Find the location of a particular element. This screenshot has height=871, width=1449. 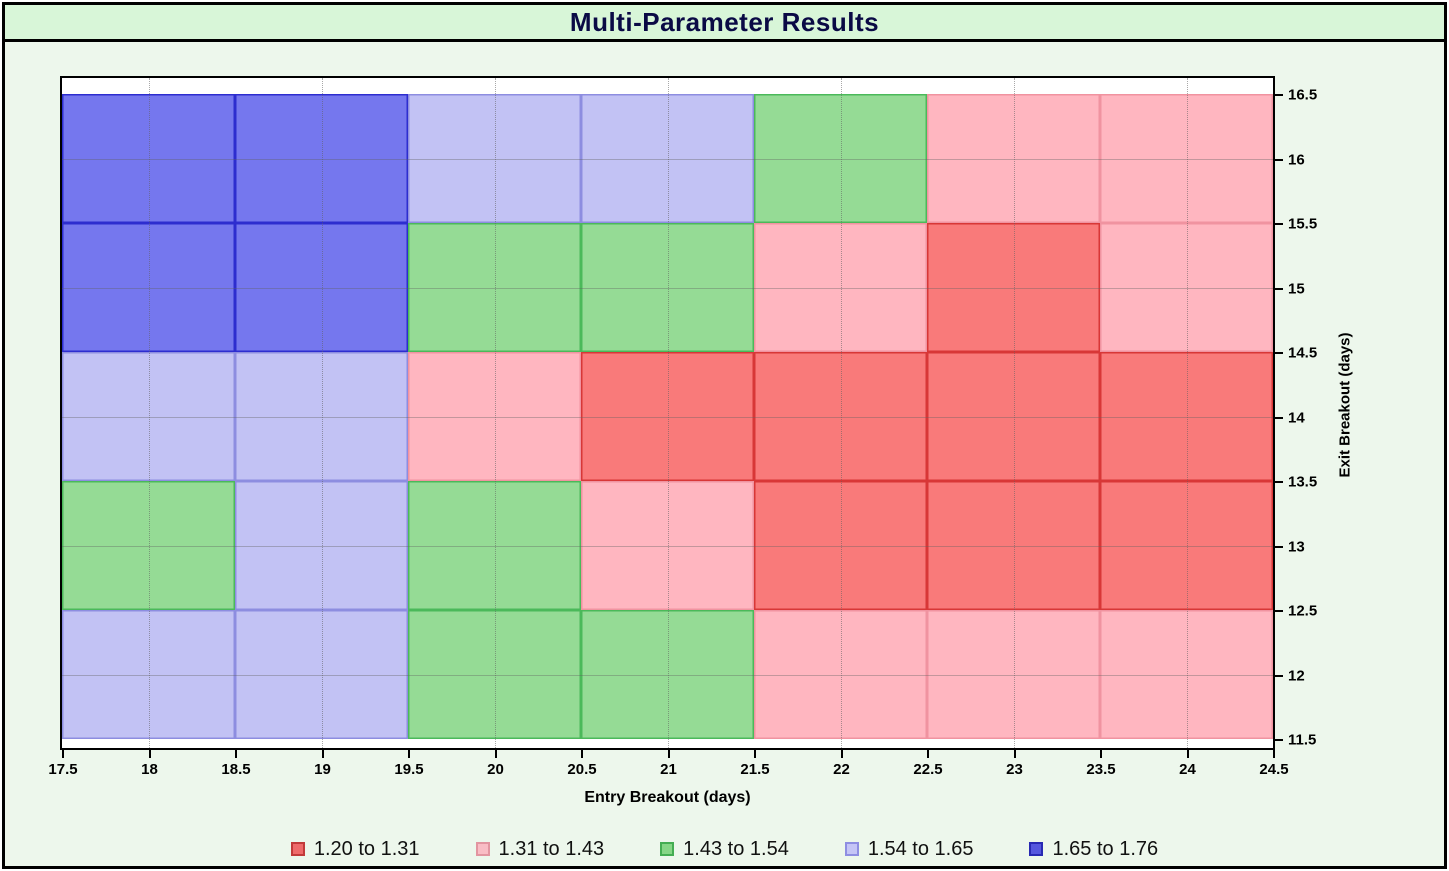

legend-item: 1.20 to 1.31 is located at coordinates (355, 849).